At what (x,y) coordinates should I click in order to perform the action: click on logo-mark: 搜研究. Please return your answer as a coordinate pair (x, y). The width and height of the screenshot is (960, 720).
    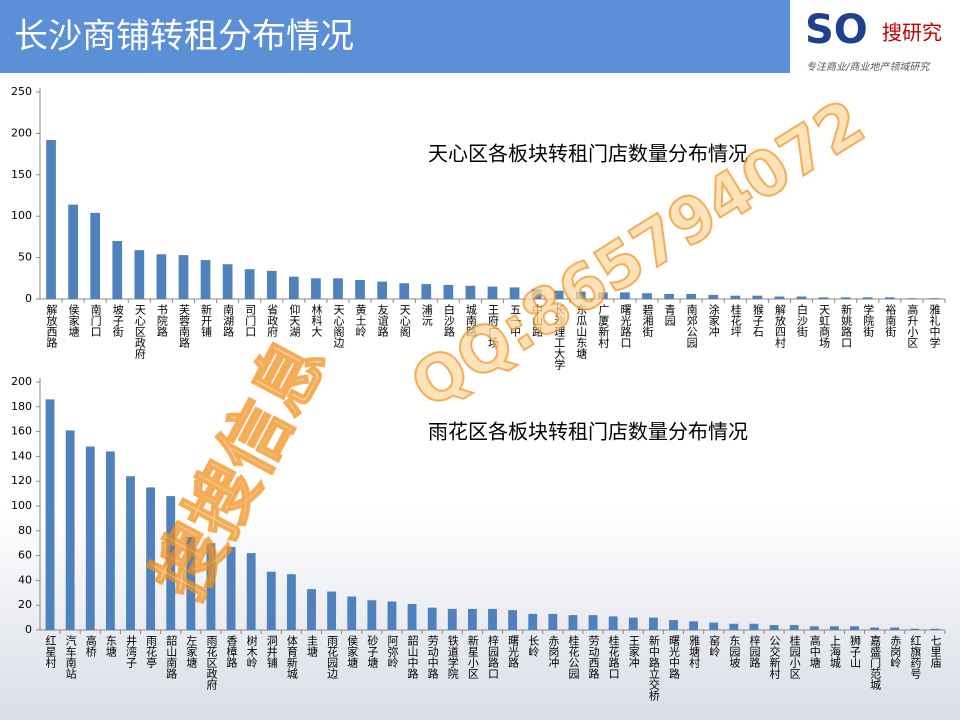
    Looking at the image, I should click on (912, 33).